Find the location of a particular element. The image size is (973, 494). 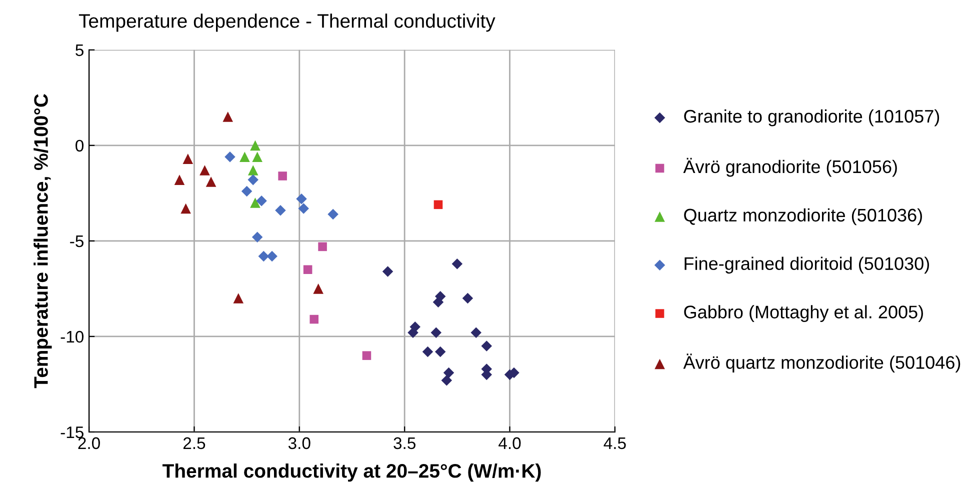

x-tick-label: 4.5 is located at coordinates (615, 443).